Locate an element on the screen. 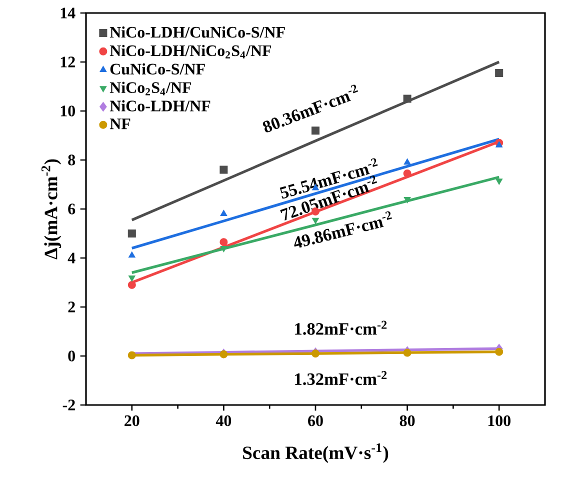 This screenshot has width=568, height=495. y-tick-label: 12 is located at coordinates (67, 62).